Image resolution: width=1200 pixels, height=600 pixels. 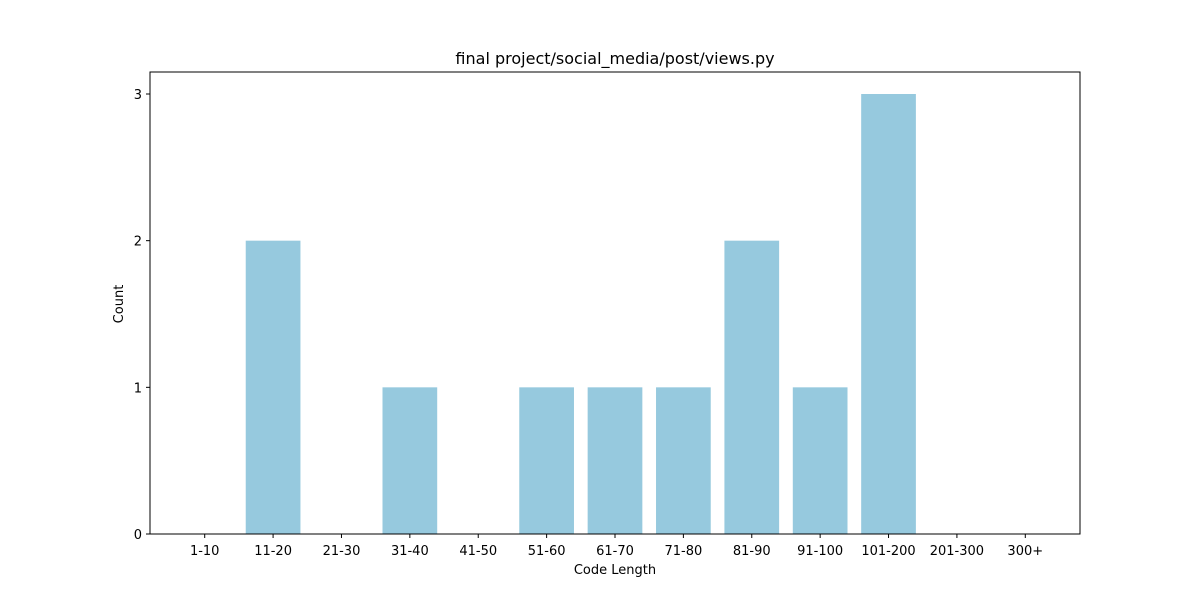 What do you see at coordinates (478, 551) in the screenshot?
I see `x-tick-label: 41-50` at bounding box center [478, 551].